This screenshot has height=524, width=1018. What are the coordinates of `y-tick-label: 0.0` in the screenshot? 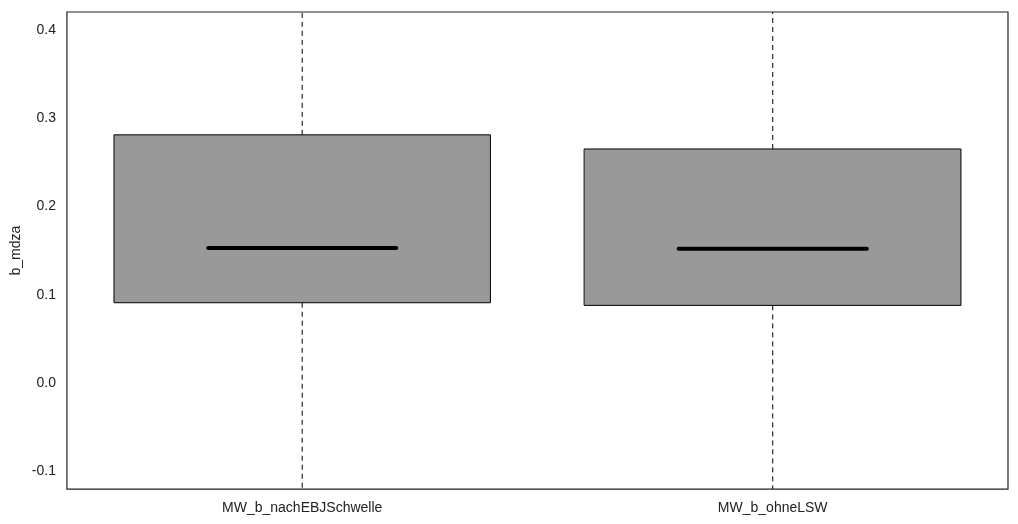 It's located at (46, 382).